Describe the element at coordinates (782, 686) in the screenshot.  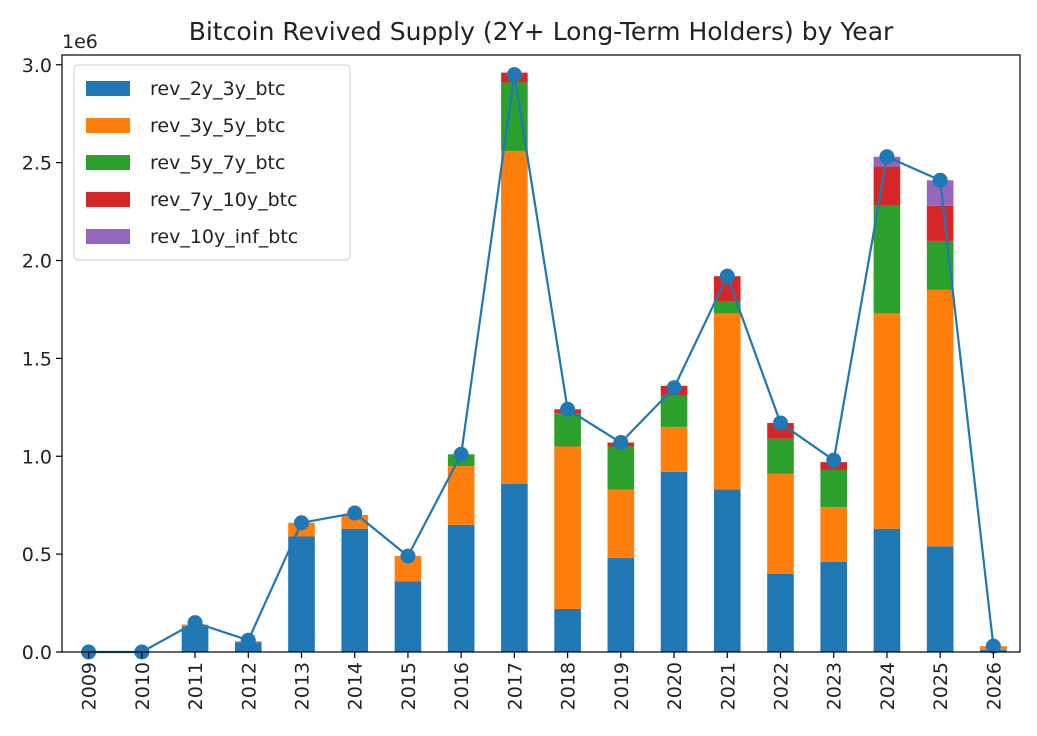
I see `x-tick-label: 2022` at that location.